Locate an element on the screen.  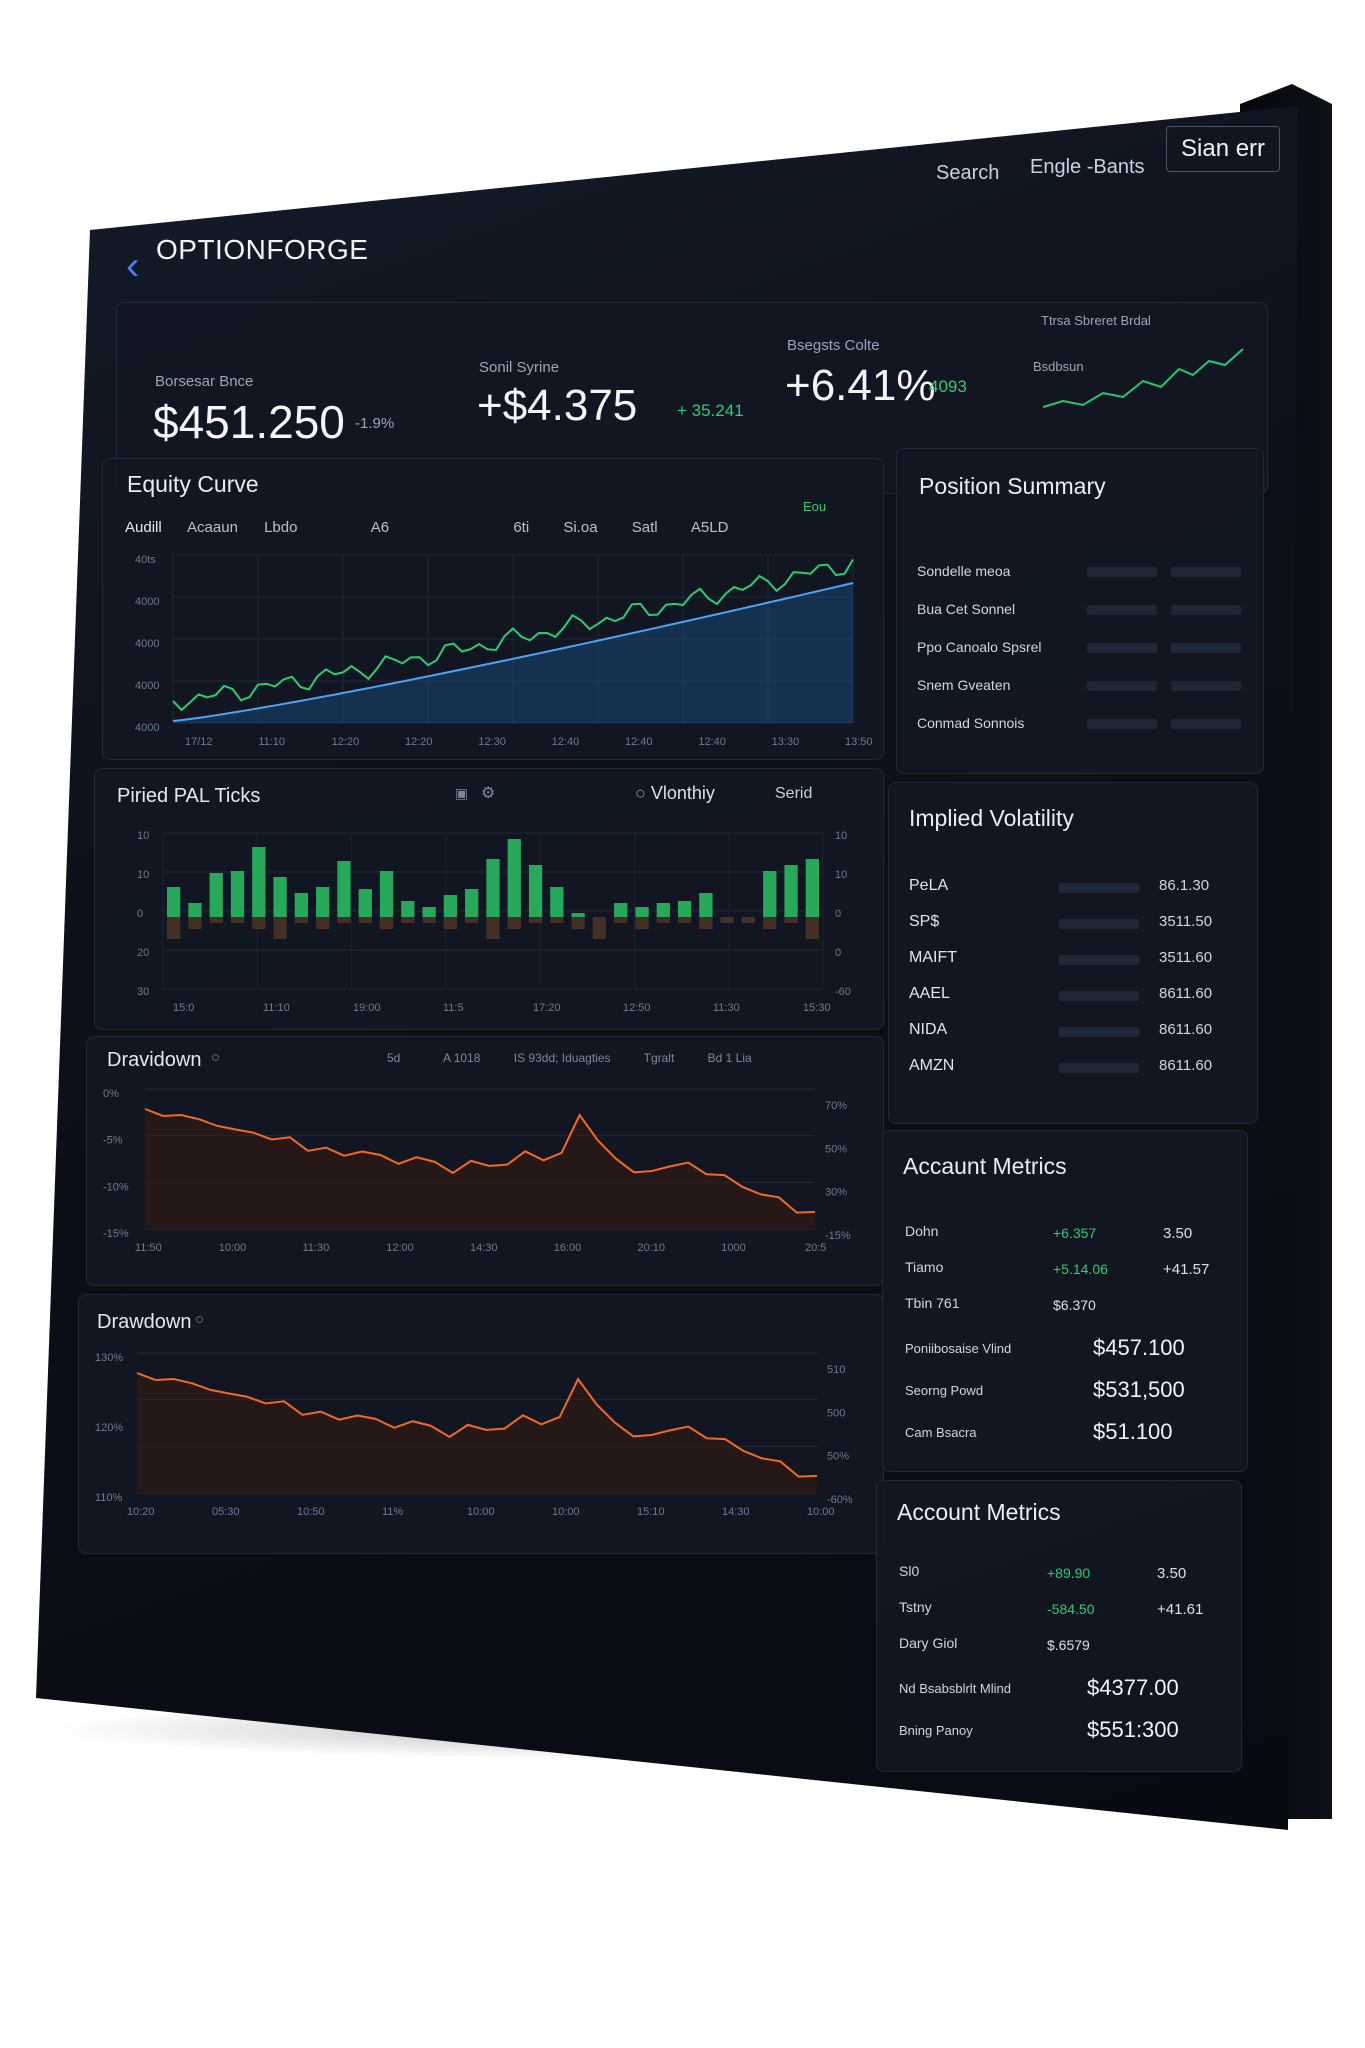
pnl-y-tick: 0 is located at coordinates (140, 914).